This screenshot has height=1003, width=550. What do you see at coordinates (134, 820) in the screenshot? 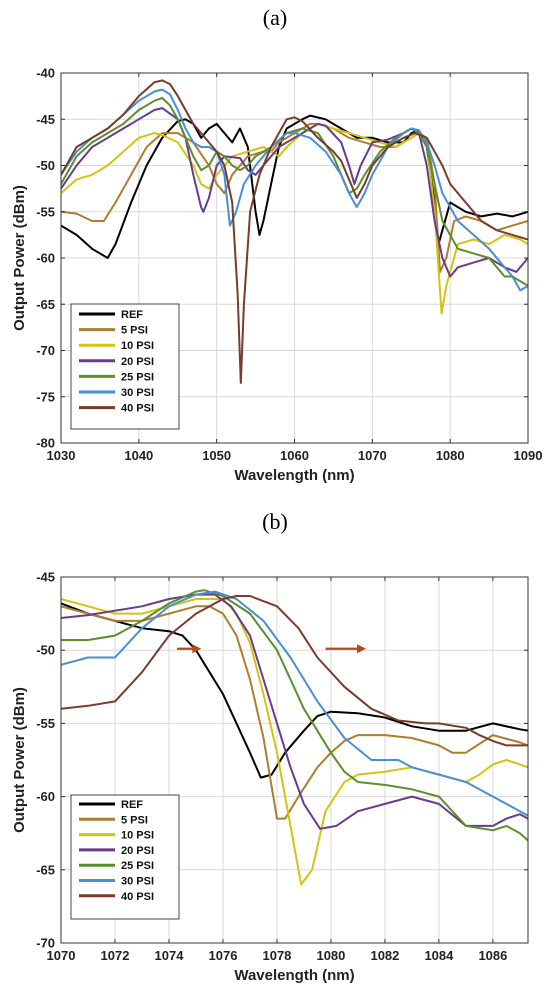
I see `panel-b-legend-label-5-psi: 5 PSI` at bounding box center [134, 820].